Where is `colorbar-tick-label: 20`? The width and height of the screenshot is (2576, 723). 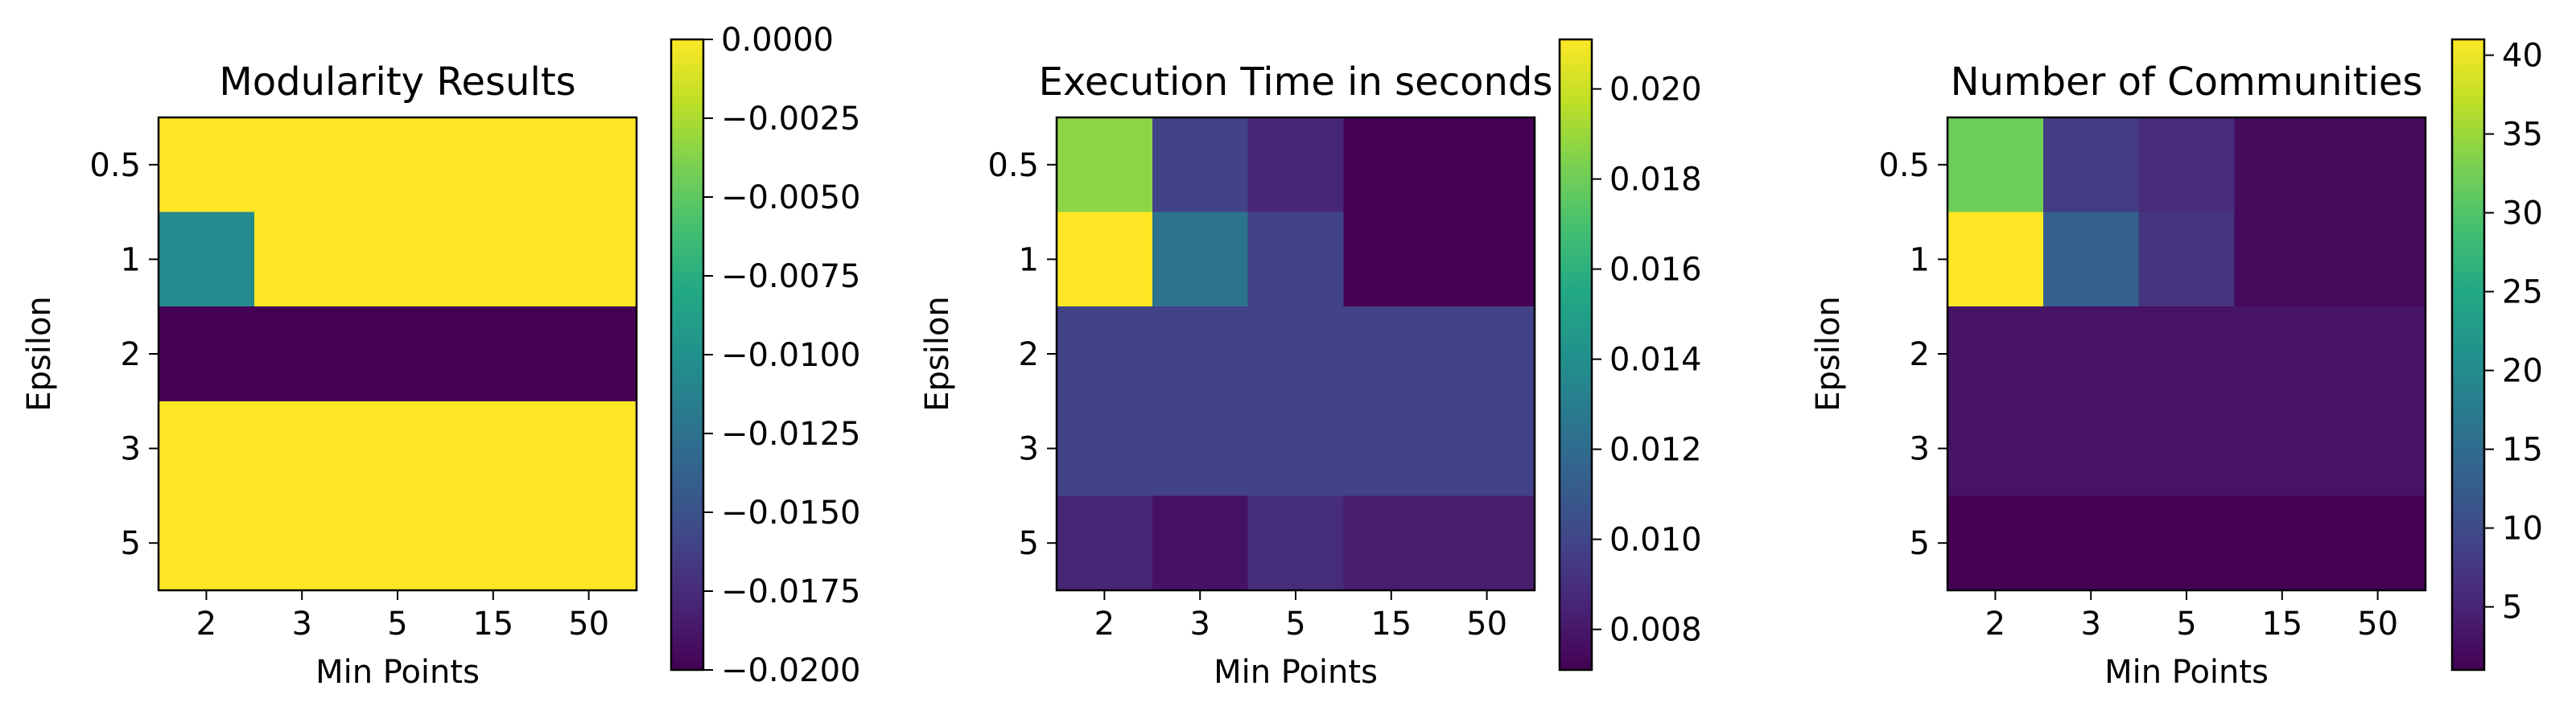
colorbar-tick-label: 20 is located at coordinates (2522, 371).